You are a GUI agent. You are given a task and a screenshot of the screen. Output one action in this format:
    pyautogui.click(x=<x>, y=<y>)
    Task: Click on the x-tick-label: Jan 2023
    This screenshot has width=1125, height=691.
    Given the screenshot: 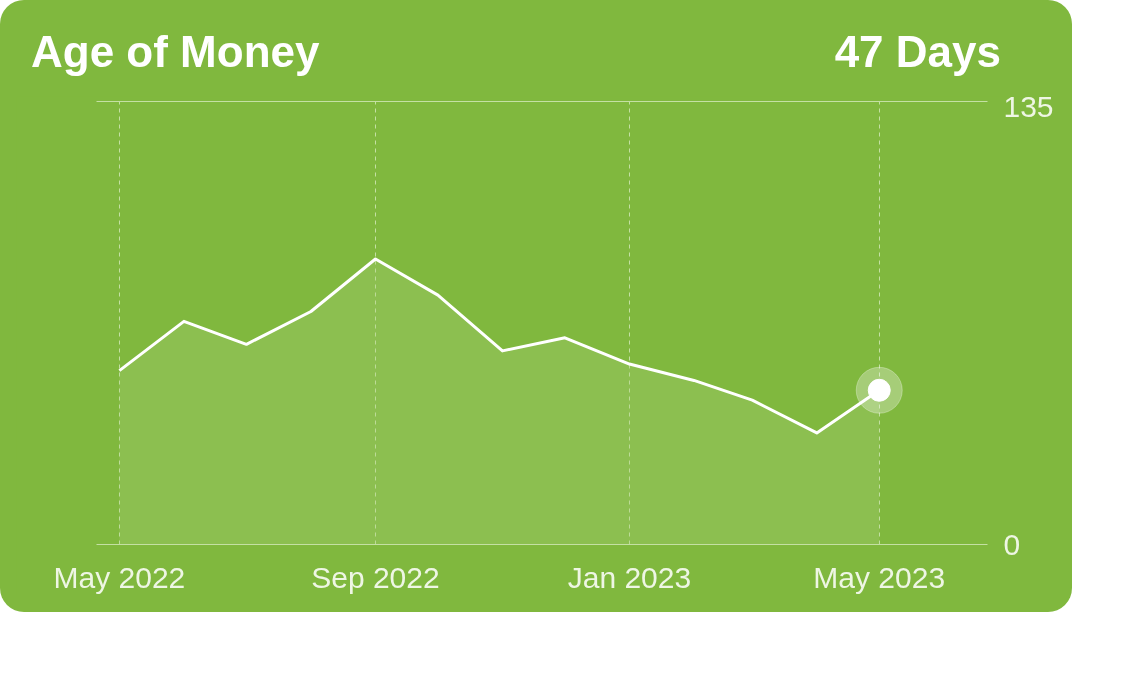 What is the action you would take?
    pyautogui.click(x=629, y=577)
    